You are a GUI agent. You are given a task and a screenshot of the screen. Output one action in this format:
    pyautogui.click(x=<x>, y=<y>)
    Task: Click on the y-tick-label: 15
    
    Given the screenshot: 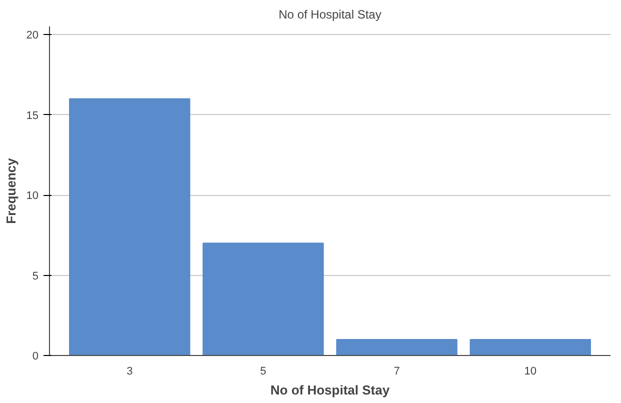 What is the action you would take?
    pyautogui.click(x=32, y=116)
    